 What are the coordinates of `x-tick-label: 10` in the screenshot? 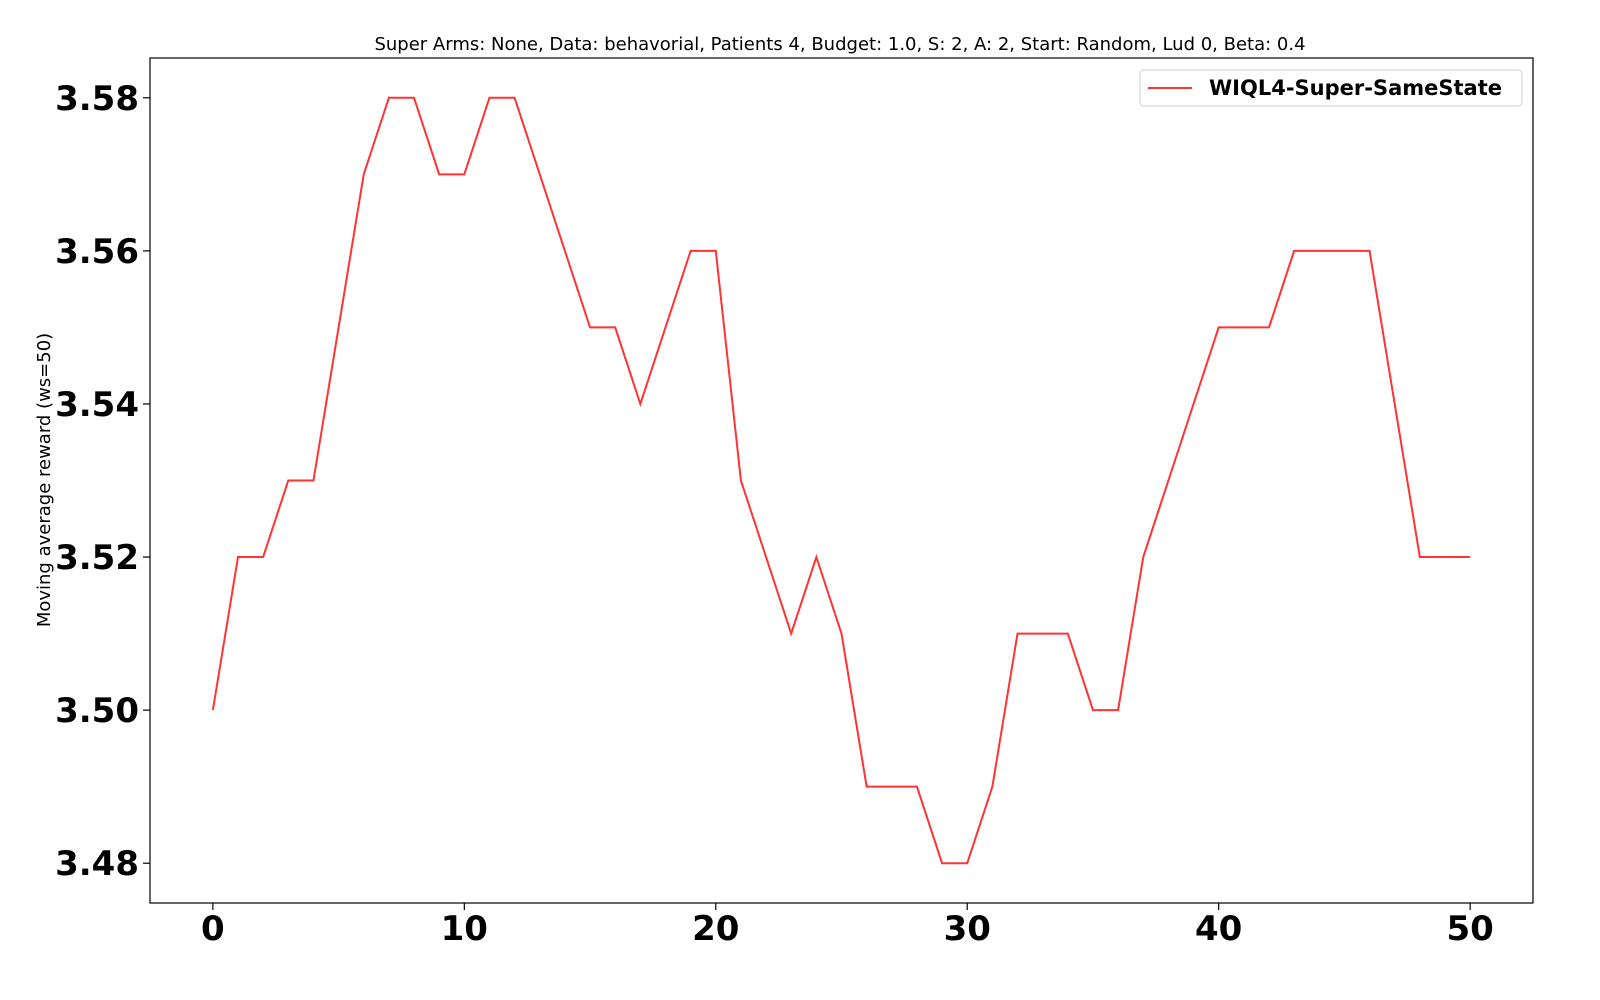 It's located at (464, 929).